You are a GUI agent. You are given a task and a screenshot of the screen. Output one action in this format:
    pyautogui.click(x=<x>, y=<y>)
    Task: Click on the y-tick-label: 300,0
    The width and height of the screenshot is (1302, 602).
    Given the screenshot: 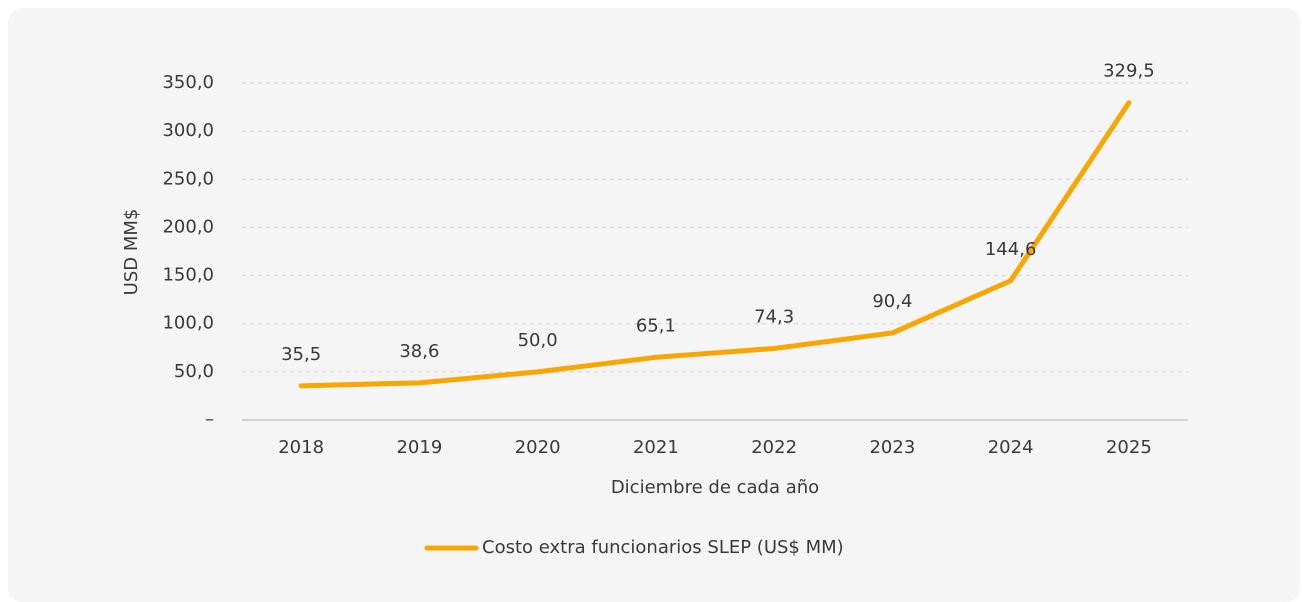 What is the action you would take?
    pyautogui.click(x=188, y=130)
    